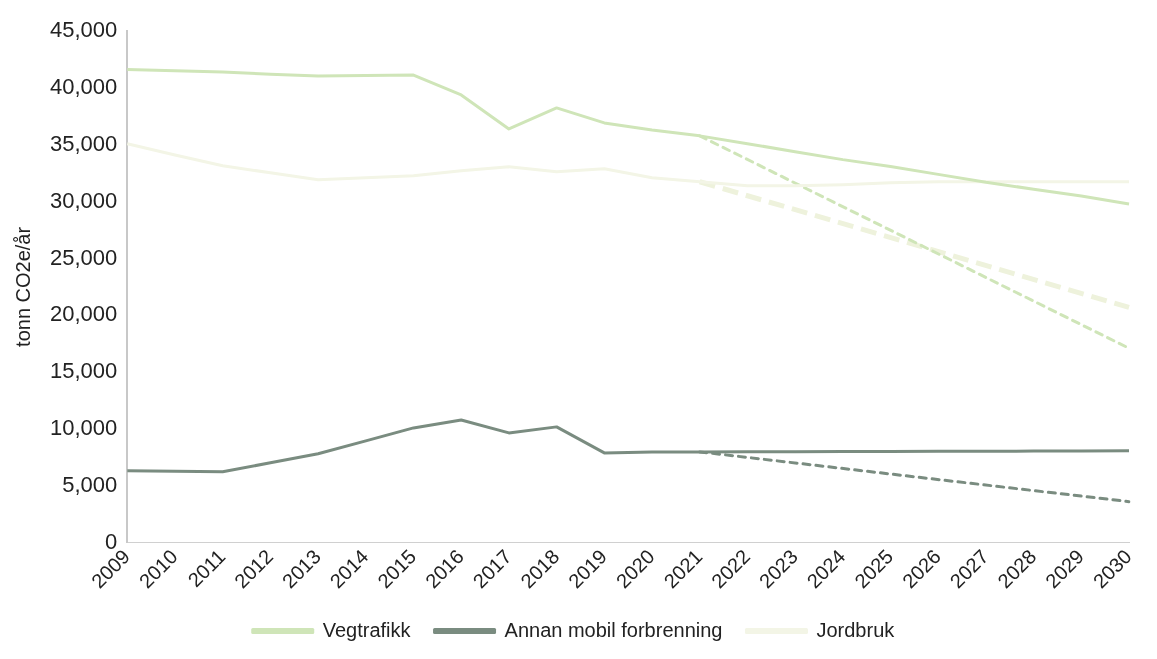  I want to click on y-tick-label: 15,000, so click(83, 371).